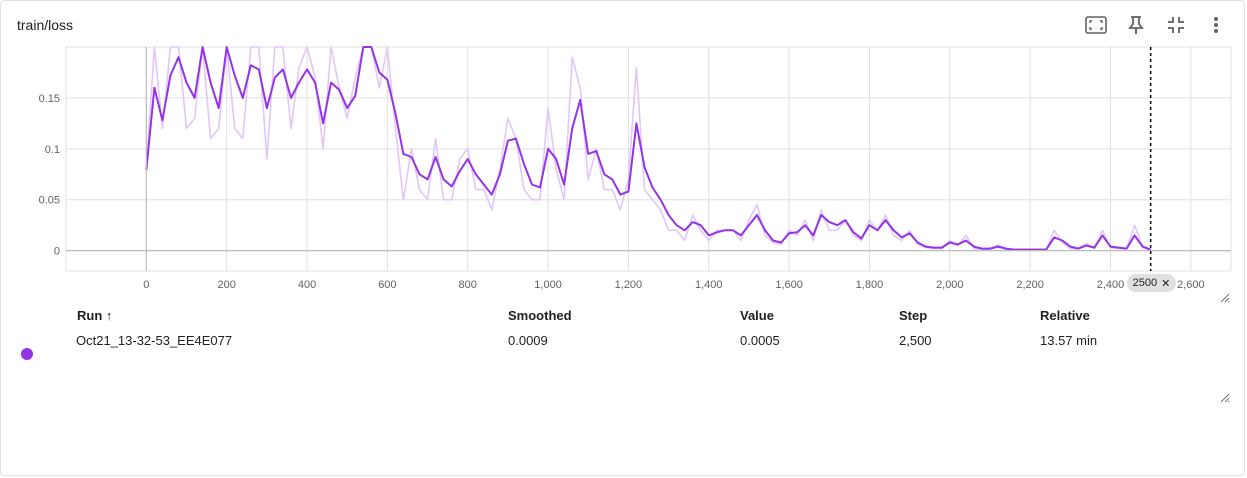 This screenshot has width=1247, height=478. What do you see at coordinates (1065, 315) in the screenshot?
I see `relative-column-header: Relative` at bounding box center [1065, 315].